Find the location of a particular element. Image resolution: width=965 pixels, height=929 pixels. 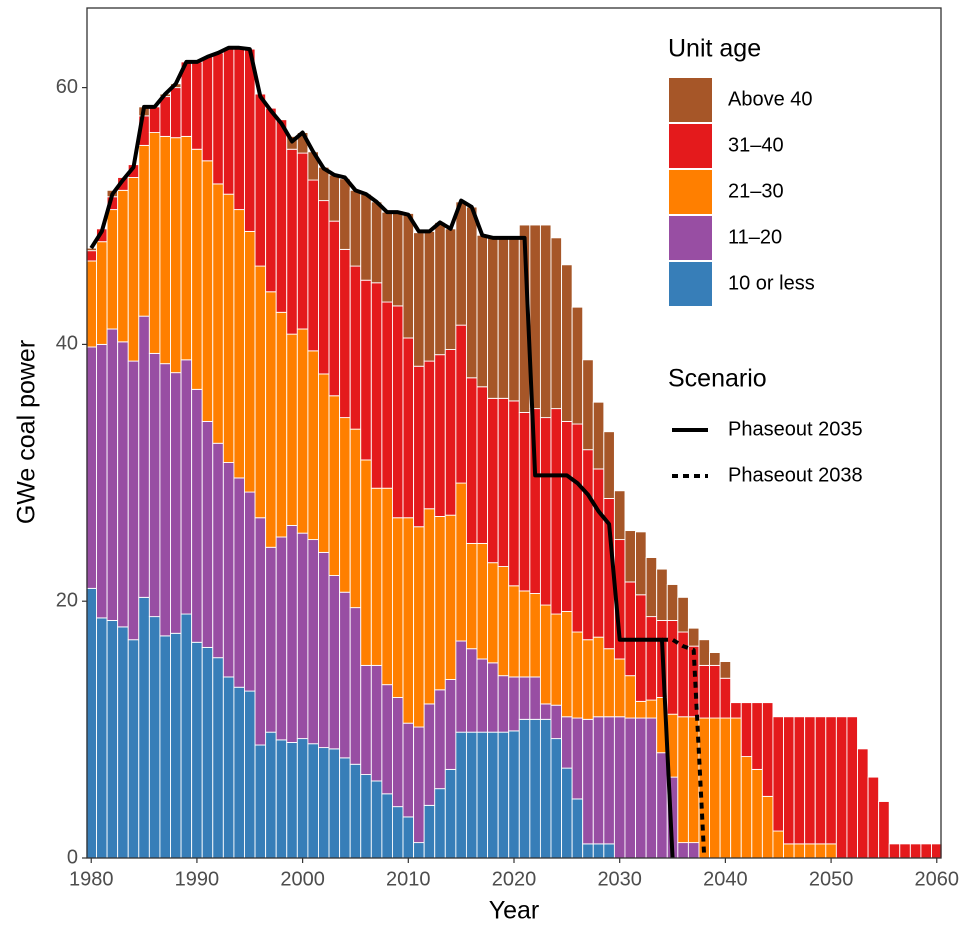

x-tick-label: 1990 is located at coordinates (197, 879).